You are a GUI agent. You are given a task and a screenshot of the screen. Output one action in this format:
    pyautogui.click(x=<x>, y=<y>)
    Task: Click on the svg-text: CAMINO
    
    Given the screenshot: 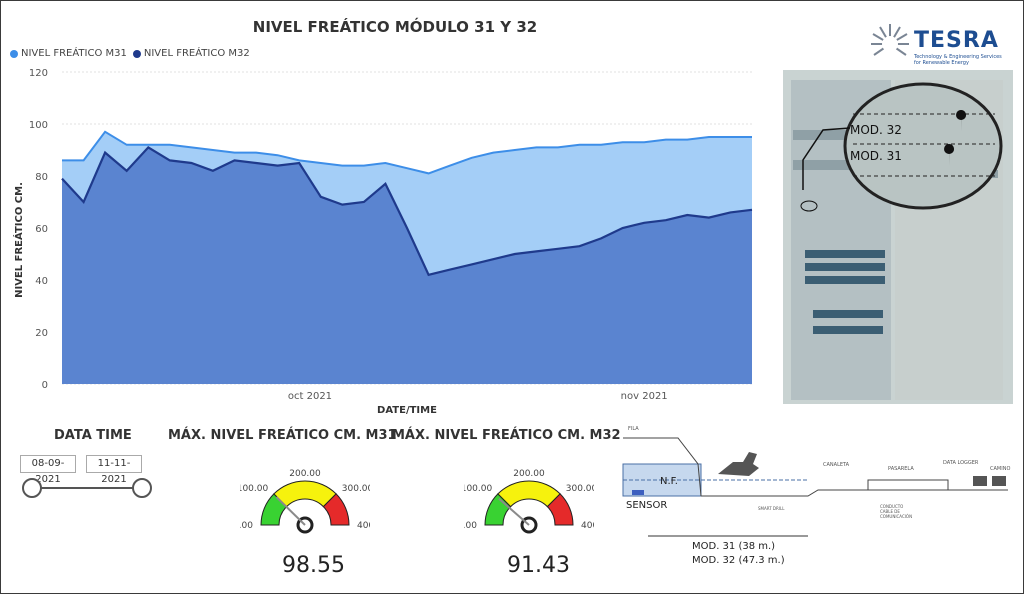 What is the action you would take?
    pyautogui.click(x=1000, y=469)
    